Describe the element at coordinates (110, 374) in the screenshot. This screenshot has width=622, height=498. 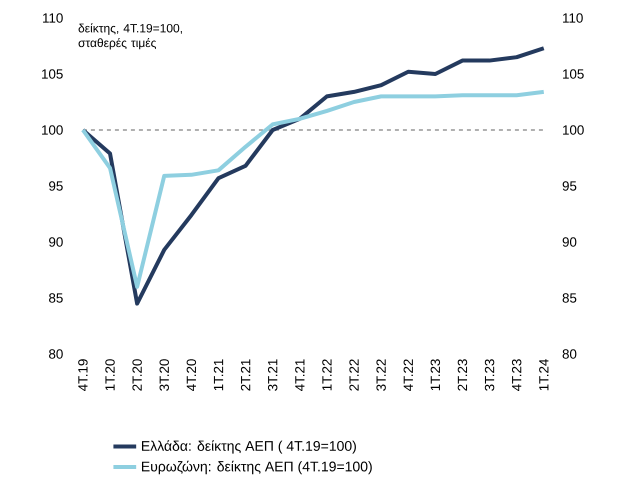
I see `x-tick-label: 1Τ.20` at that location.